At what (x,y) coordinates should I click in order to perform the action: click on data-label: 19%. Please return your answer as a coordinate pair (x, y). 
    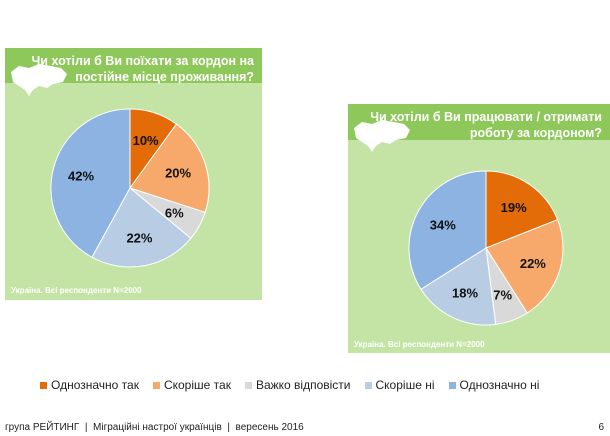
    Looking at the image, I should click on (514, 207).